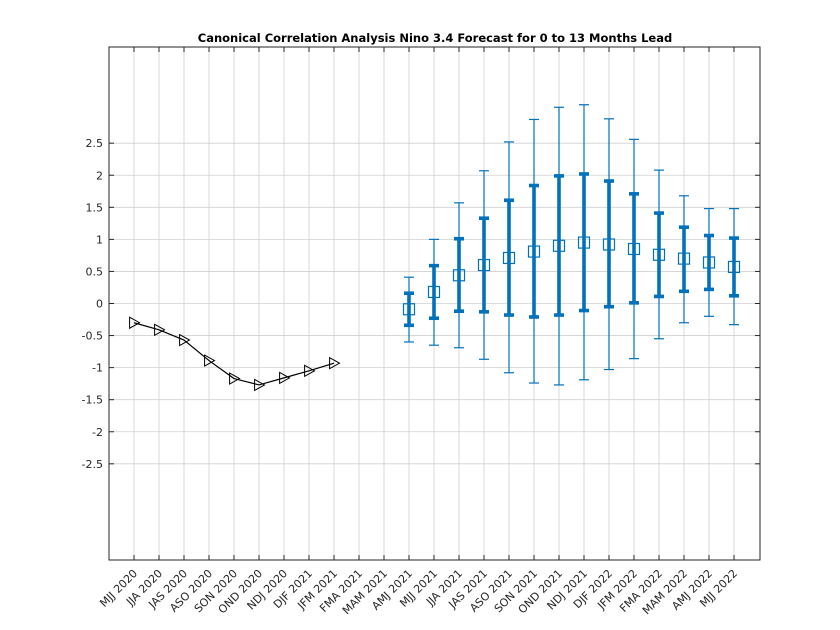 Image resolution: width=840 pixels, height=630 pixels. I want to click on observed-line, so click(234, 354).